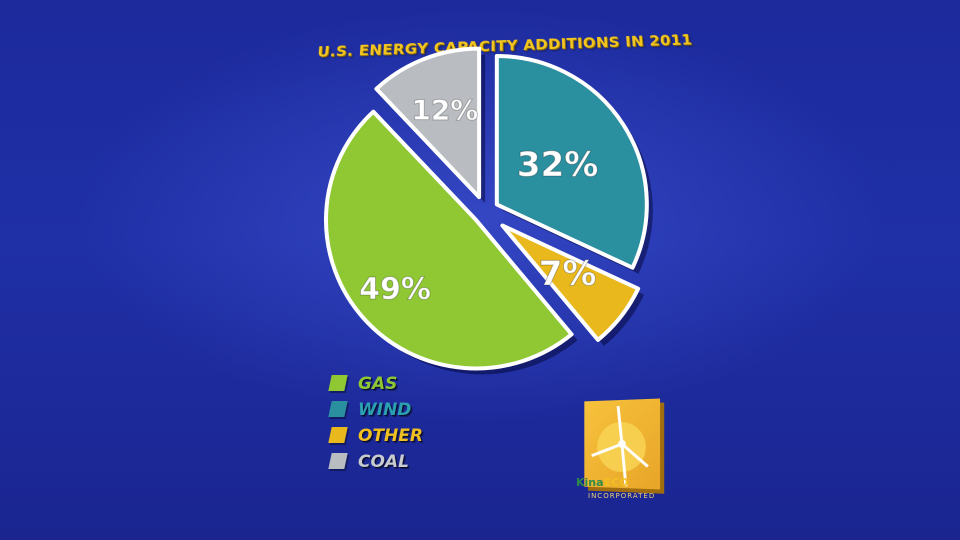  I want to click on legend-swatch-wind, so click(337, 409).